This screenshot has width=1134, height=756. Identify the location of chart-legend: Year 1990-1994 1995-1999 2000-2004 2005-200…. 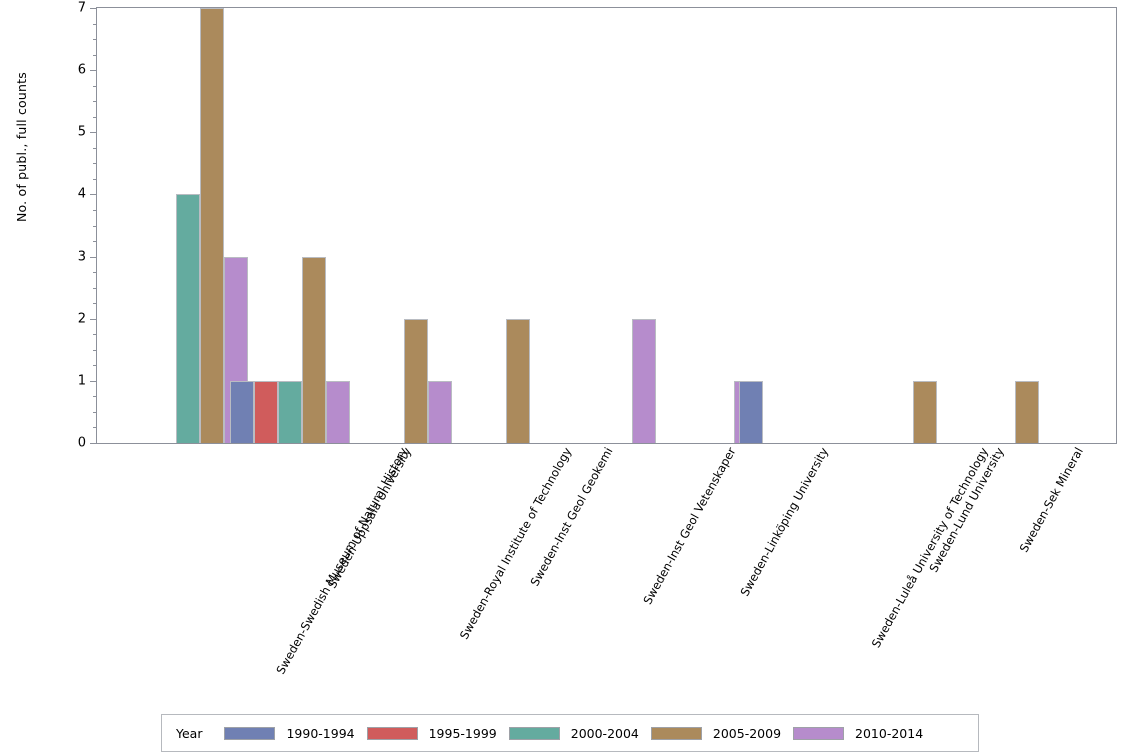
(570, 733).